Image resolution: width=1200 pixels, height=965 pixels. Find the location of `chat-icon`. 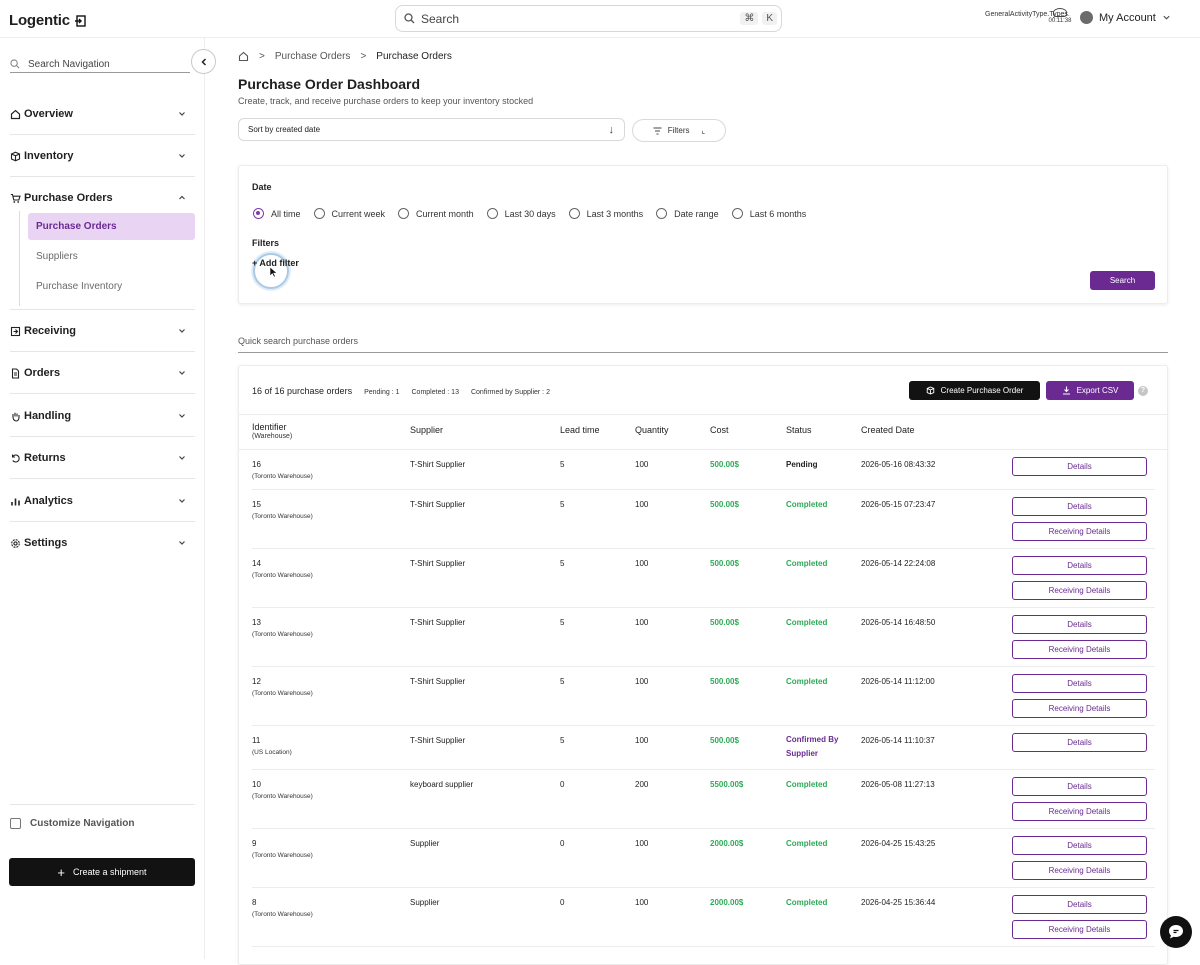

chat-icon is located at coordinates (1176, 932).